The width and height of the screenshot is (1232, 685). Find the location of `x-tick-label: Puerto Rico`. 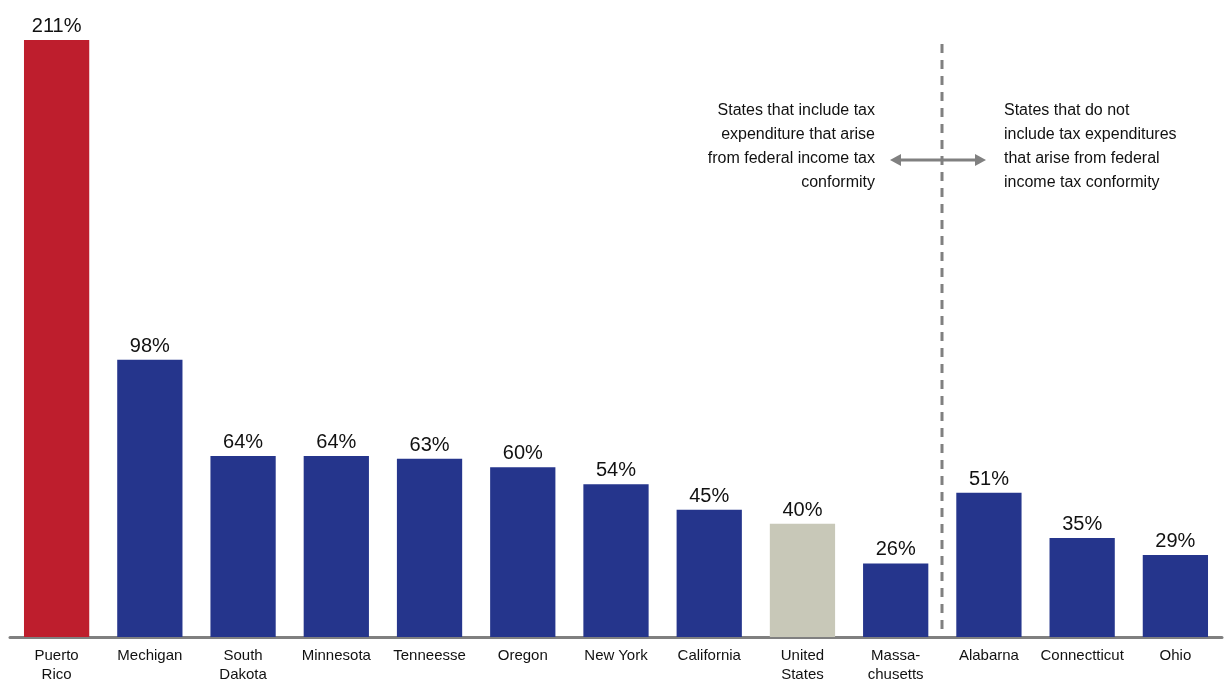

x-tick-label: Puerto Rico is located at coordinates (56, 664).